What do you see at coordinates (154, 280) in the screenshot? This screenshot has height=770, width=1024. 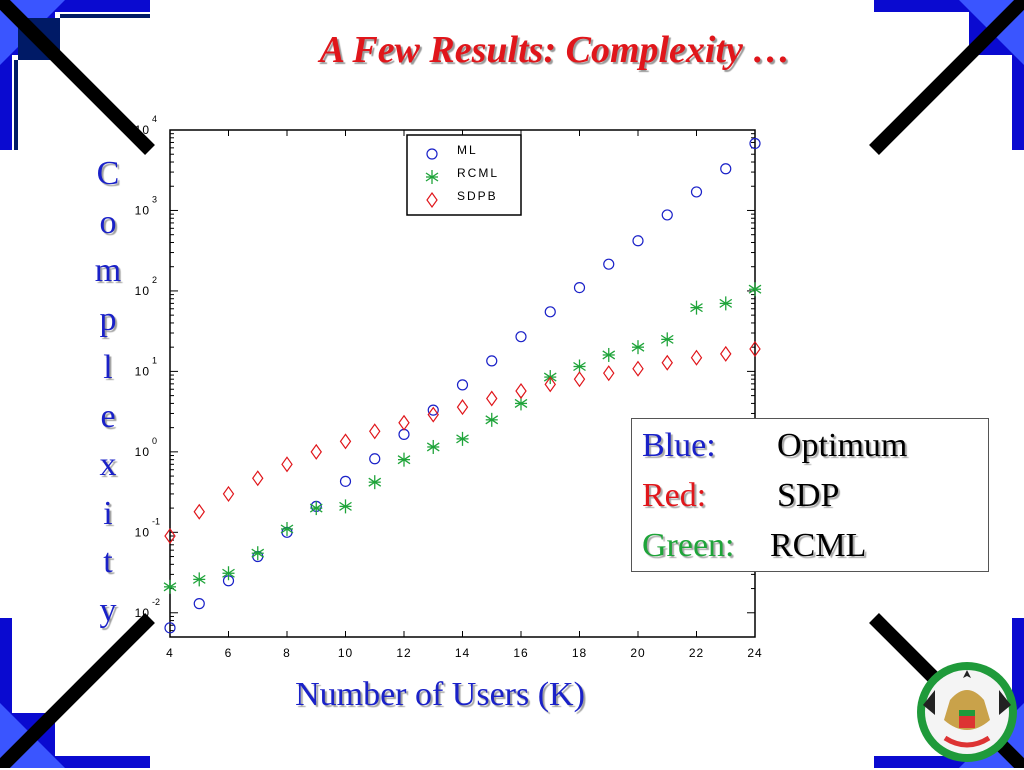 I see `y-tick-exponent: 2` at bounding box center [154, 280].